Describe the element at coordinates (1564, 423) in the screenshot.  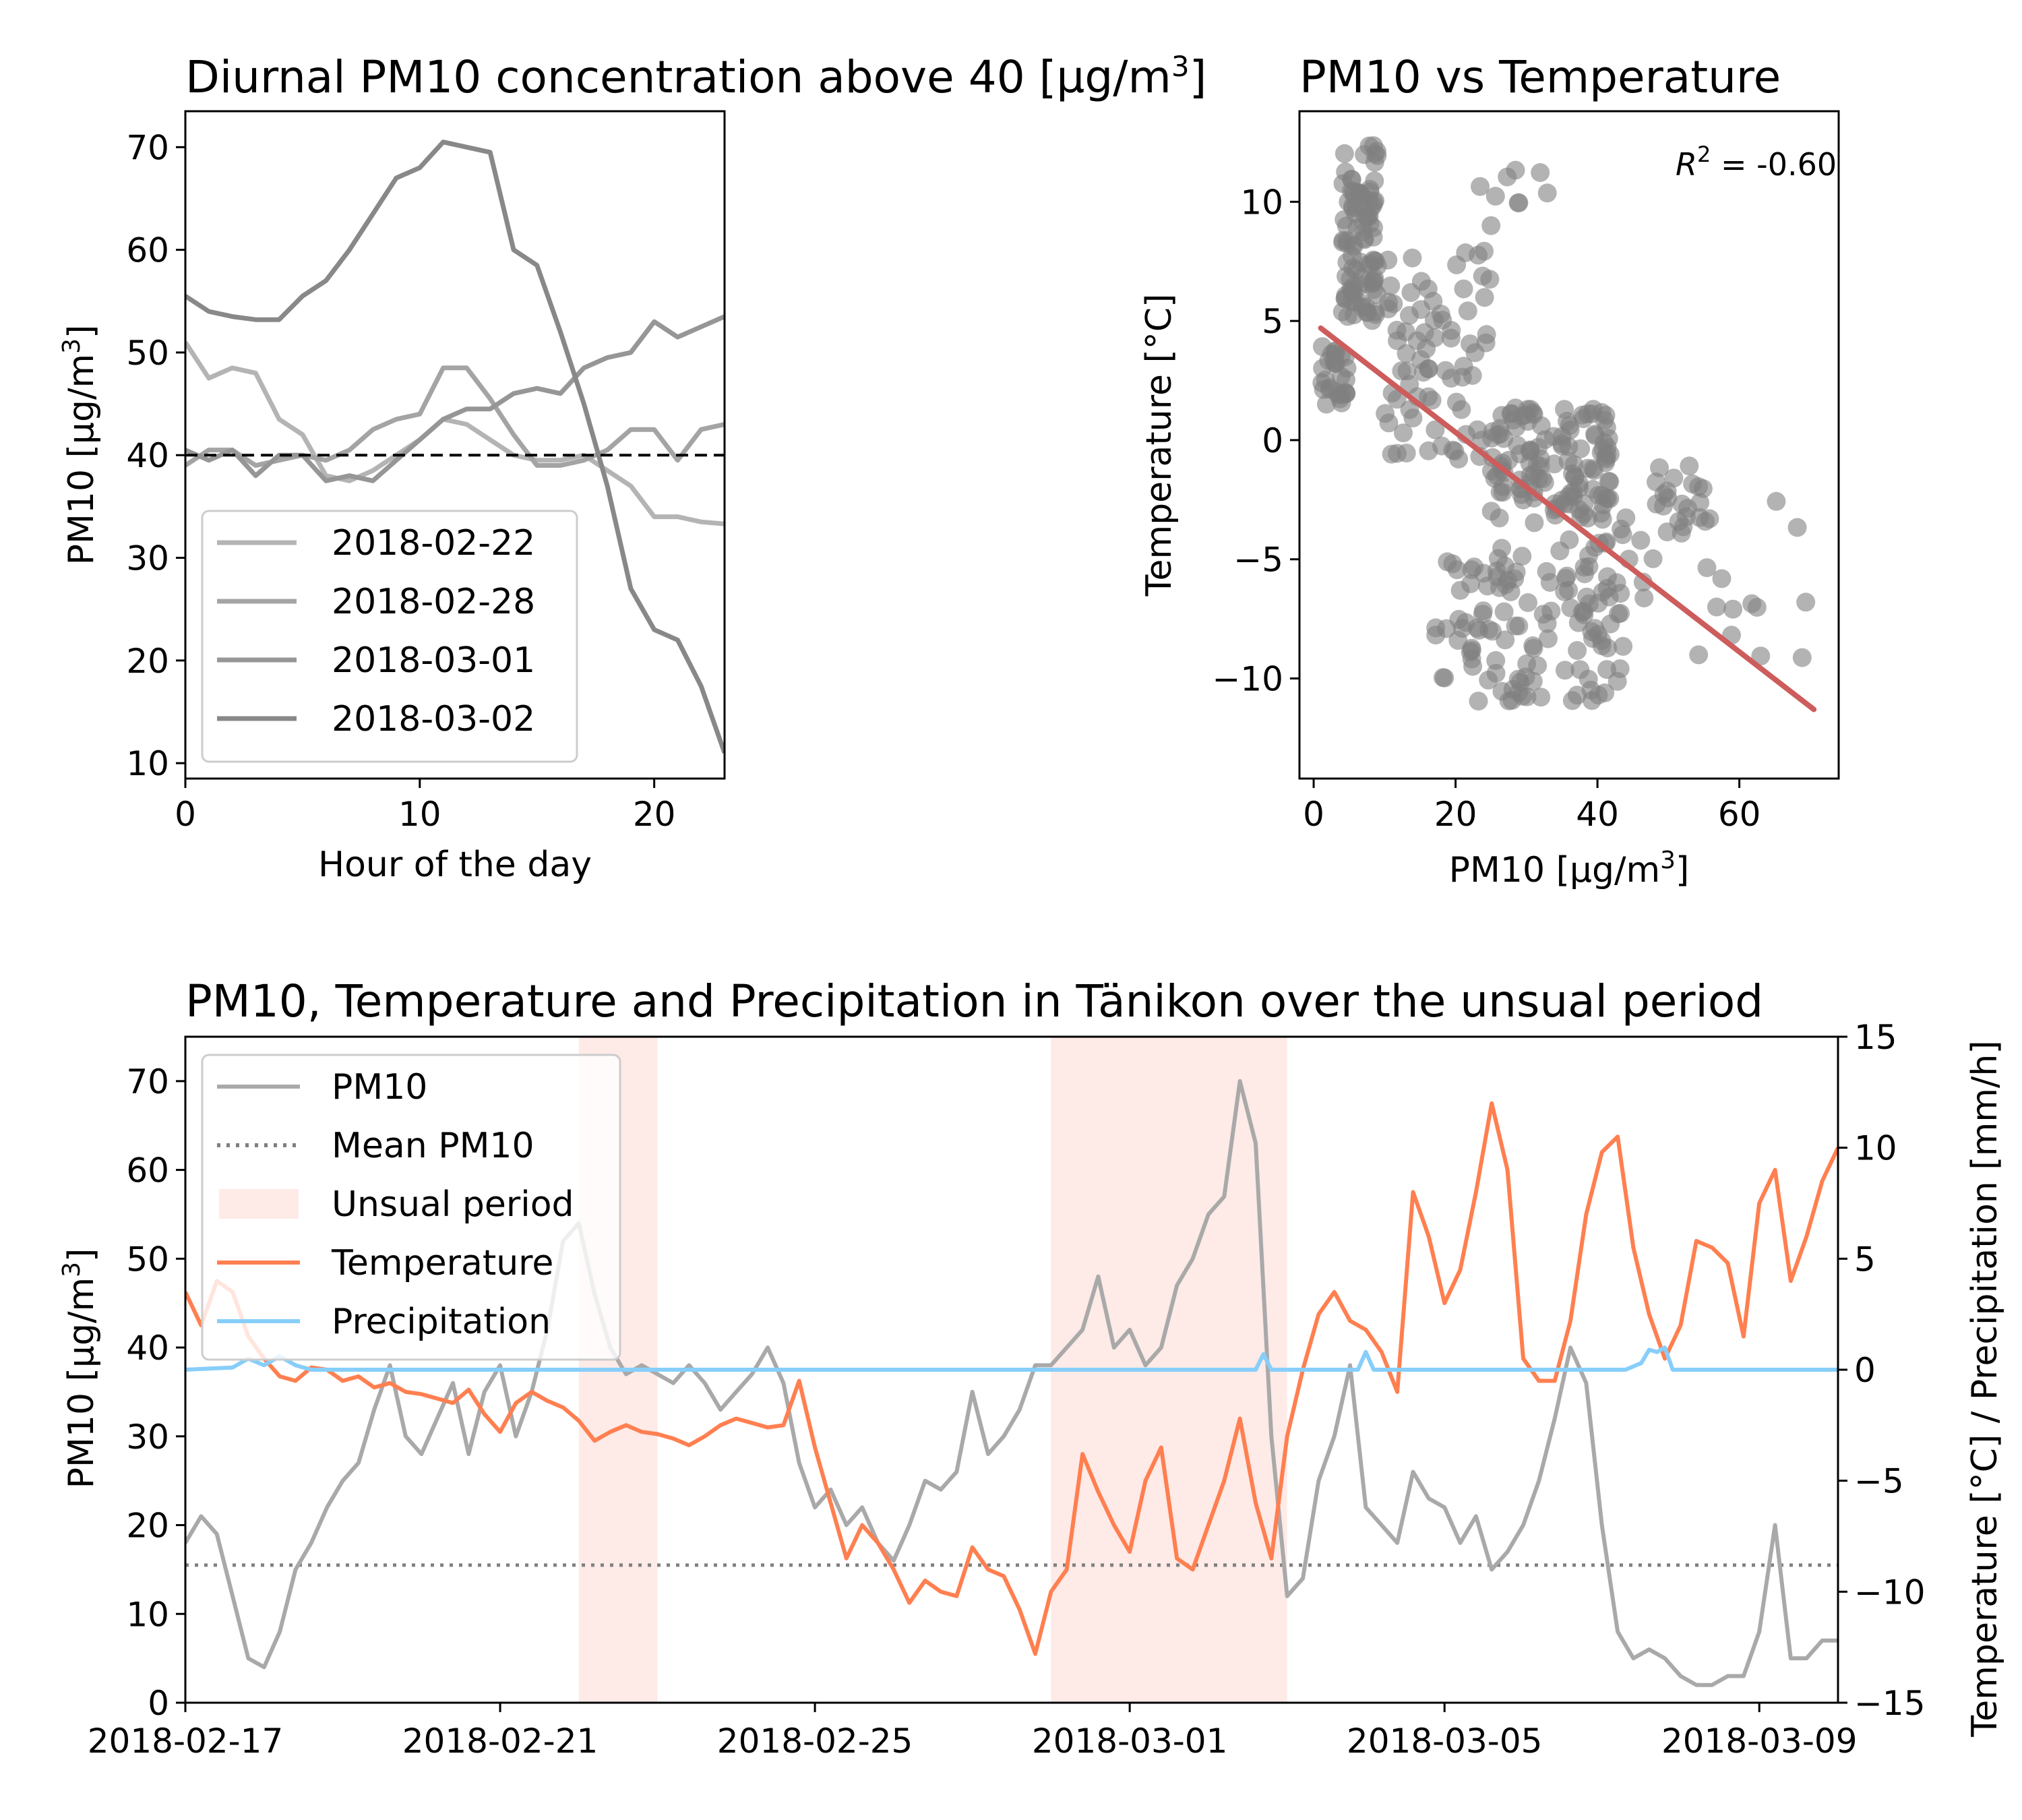
I see `scatter-points` at that location.